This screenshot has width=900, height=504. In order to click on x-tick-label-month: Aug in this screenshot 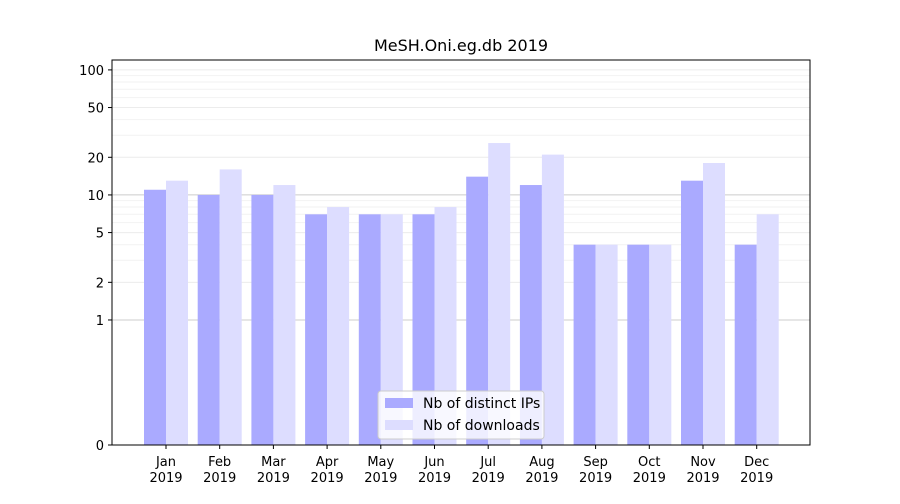, I will do `click(541, 462)`.